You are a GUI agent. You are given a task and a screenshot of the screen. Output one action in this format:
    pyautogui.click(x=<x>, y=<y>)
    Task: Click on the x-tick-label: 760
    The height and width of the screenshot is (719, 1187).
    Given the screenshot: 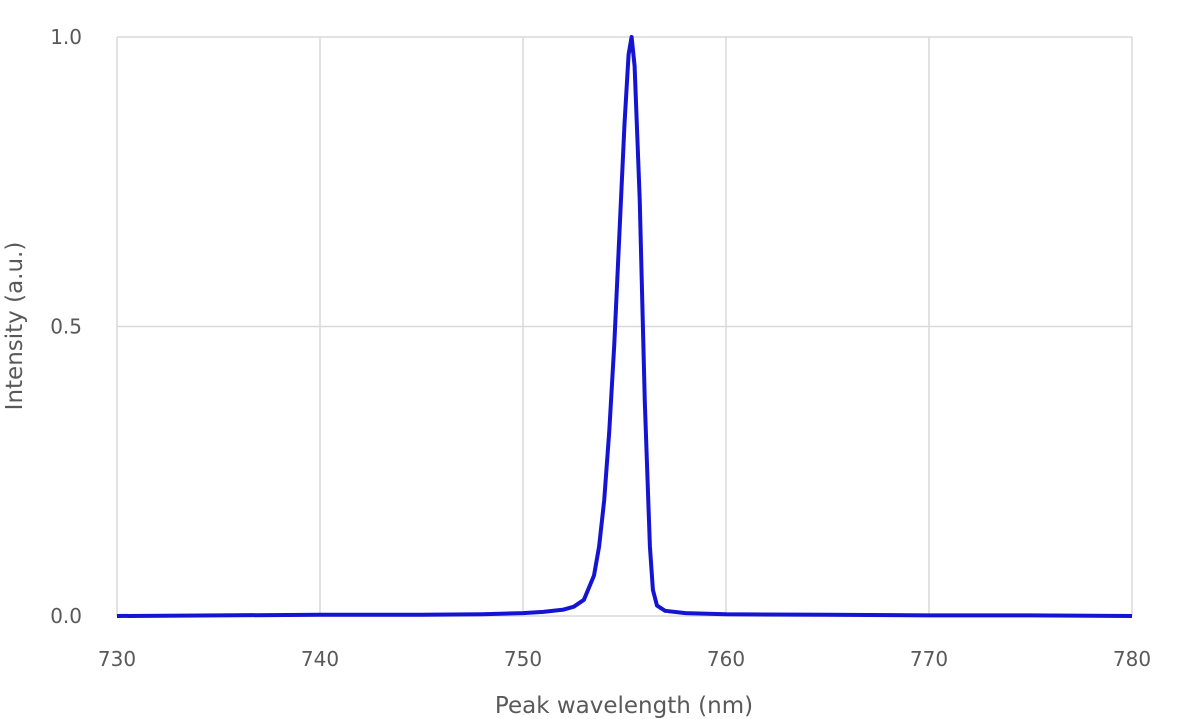 What is the action you would take?
    pyautogui.click(x=726, y=659)
    